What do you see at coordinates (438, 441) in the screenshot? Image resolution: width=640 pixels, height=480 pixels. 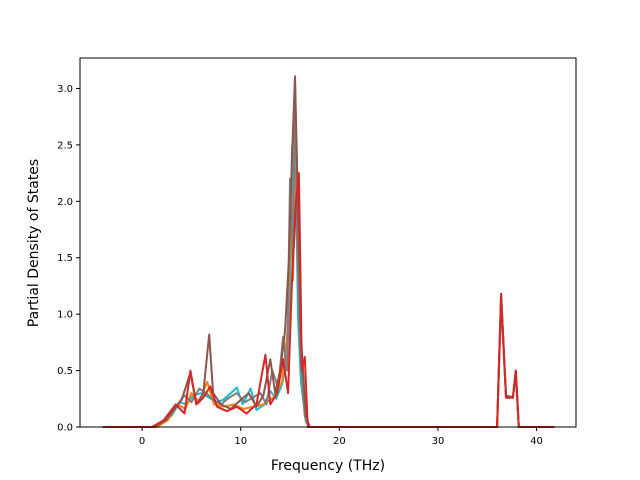 I see `x-tick-label: 30` at bounding box center [438, 441].